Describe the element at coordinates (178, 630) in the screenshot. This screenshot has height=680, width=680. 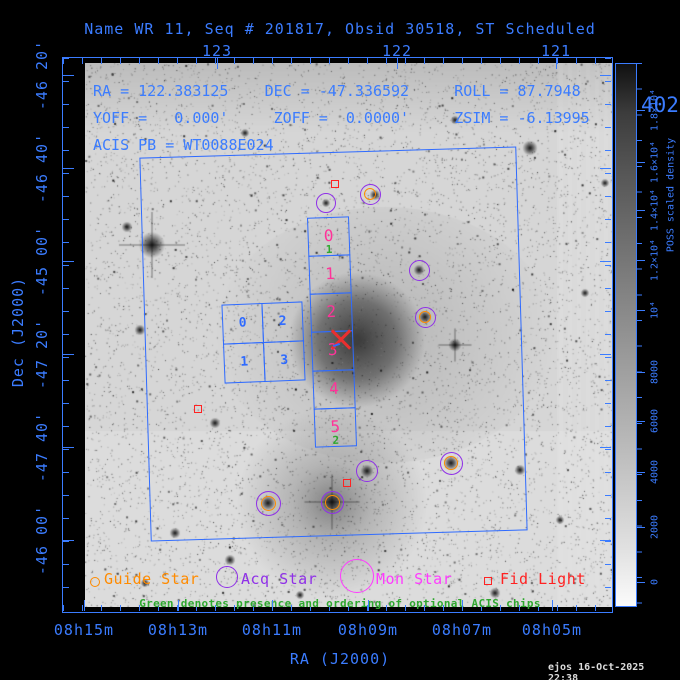
I see `bottom-axis-tick-label: 08h13m` at that location.